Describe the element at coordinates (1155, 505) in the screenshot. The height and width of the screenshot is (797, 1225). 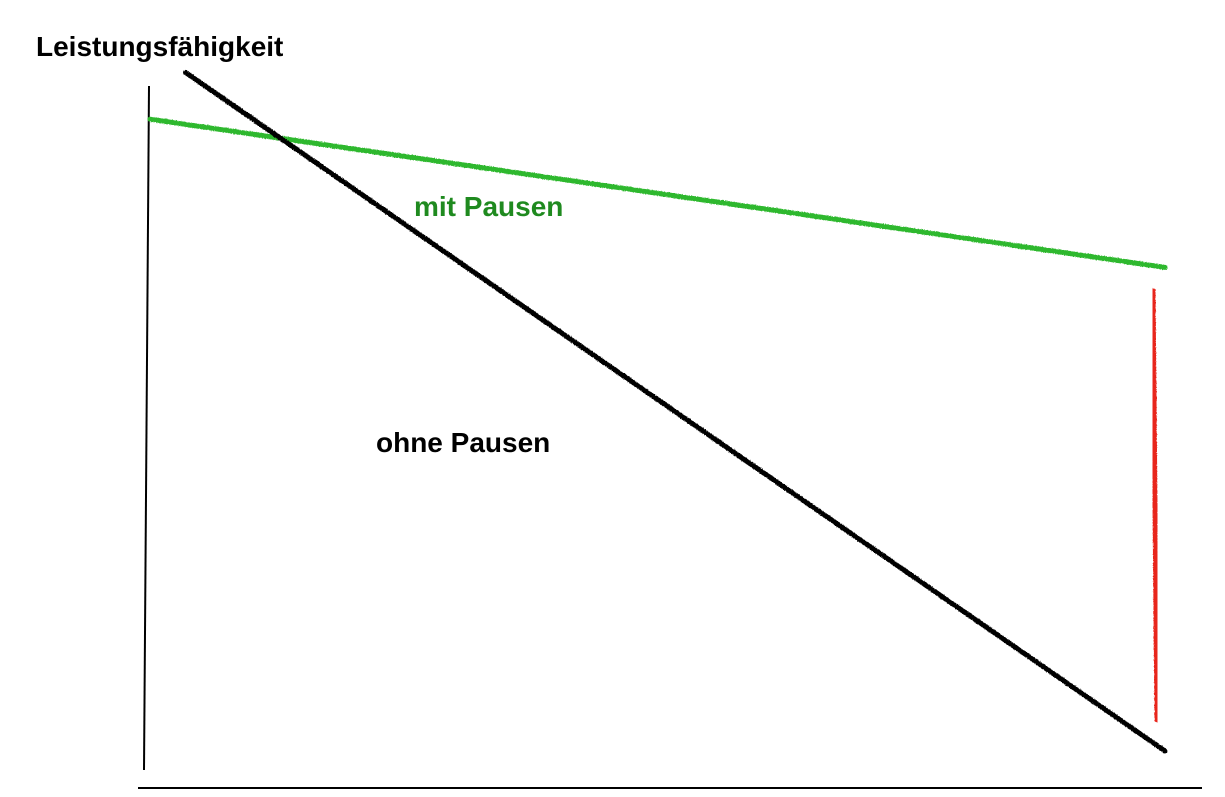
I see `difference-marker` at that location.